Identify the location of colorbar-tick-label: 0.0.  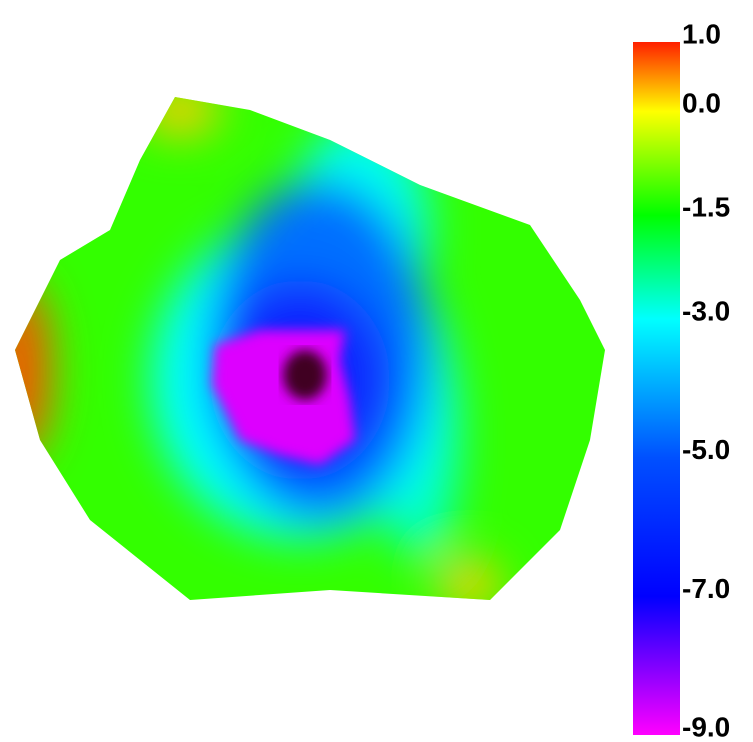
(701, 103).